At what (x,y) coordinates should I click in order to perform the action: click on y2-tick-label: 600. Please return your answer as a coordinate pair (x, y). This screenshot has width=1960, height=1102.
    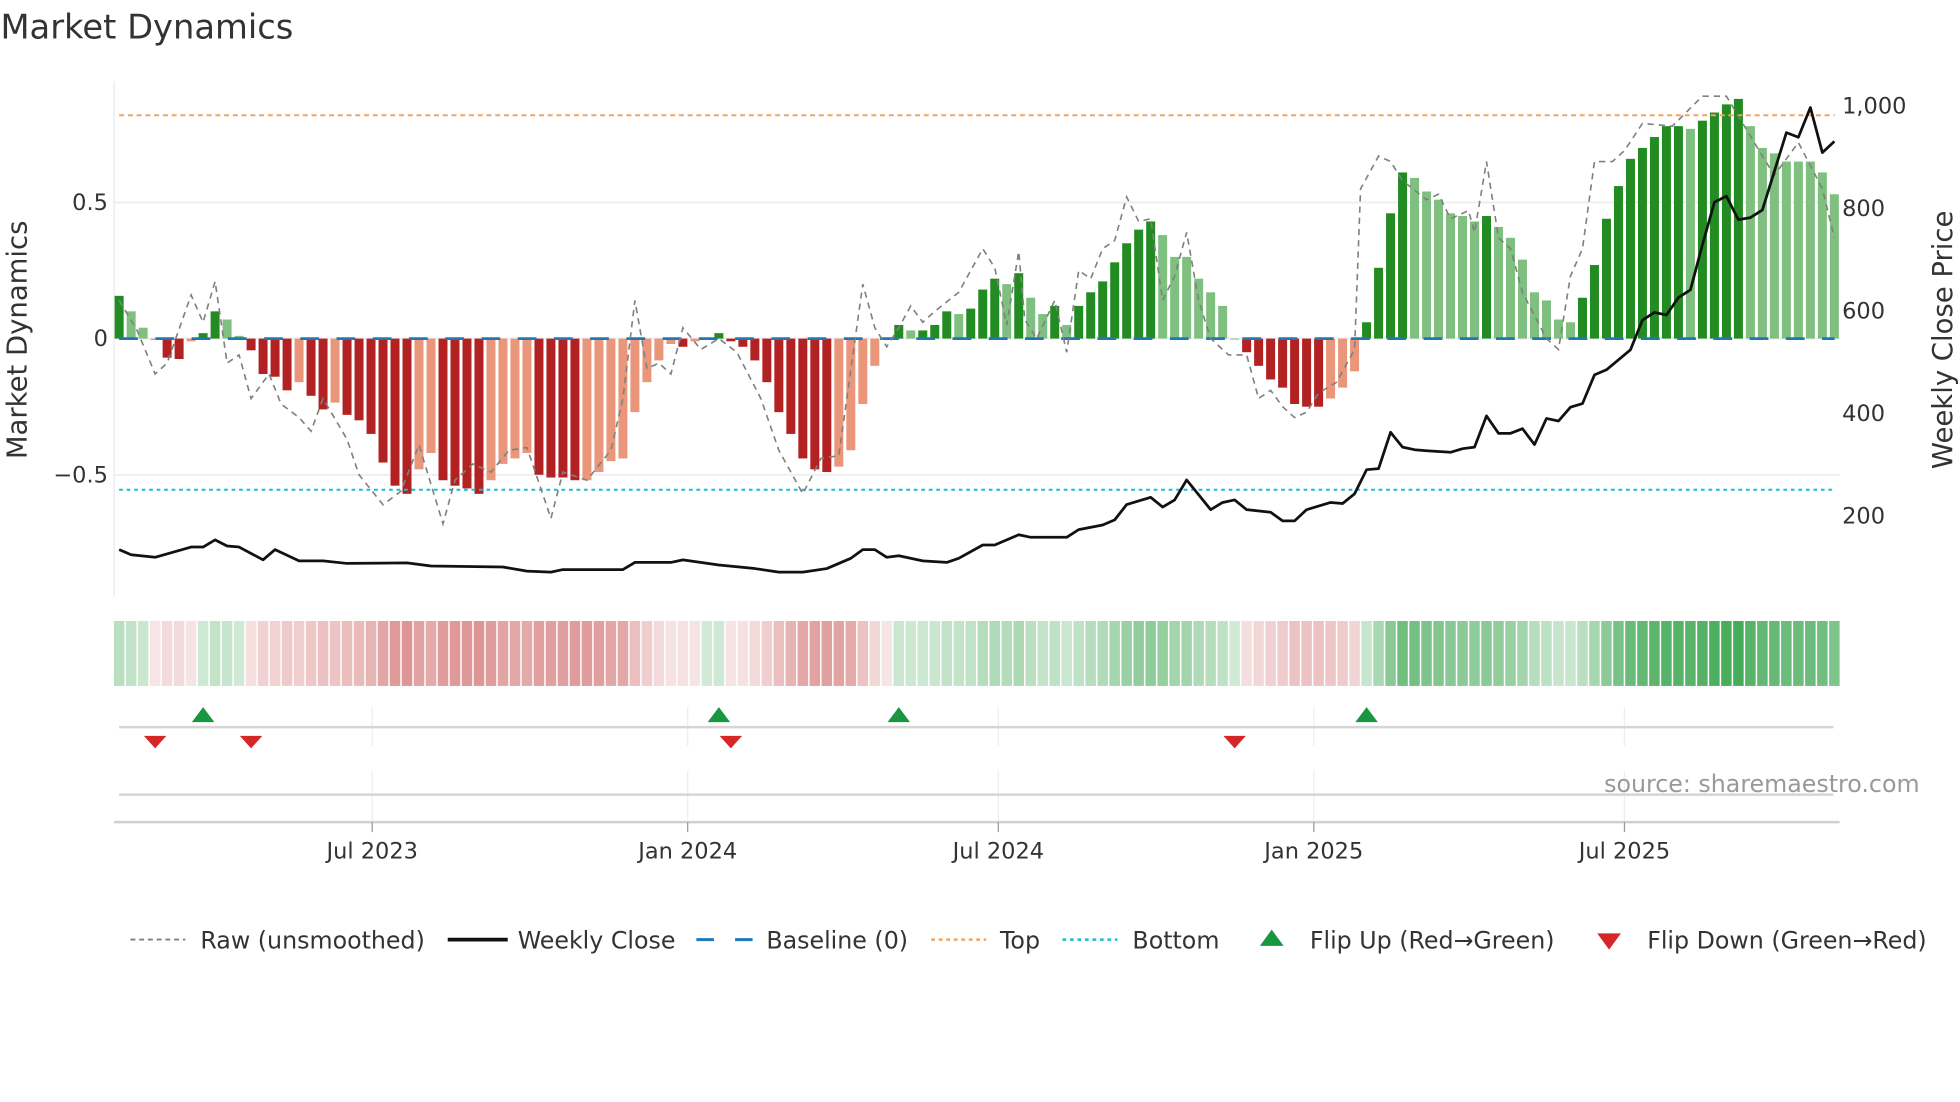
    Looking at the image, I should click on (1863, 312).